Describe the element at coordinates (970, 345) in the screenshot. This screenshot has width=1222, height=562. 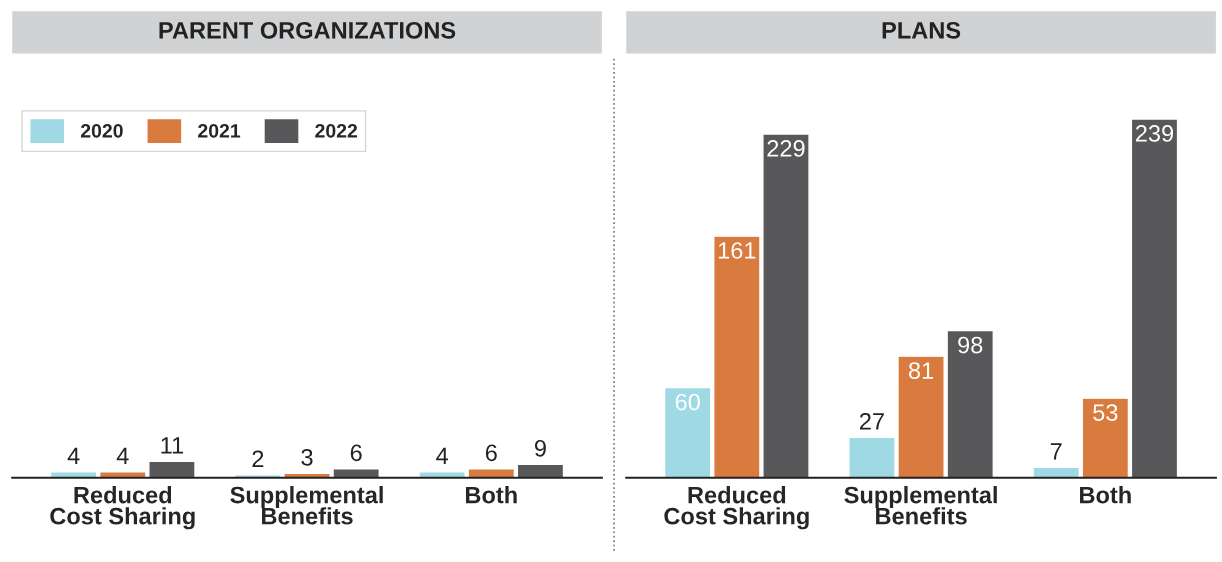
I see `data-label: 98` at that location.